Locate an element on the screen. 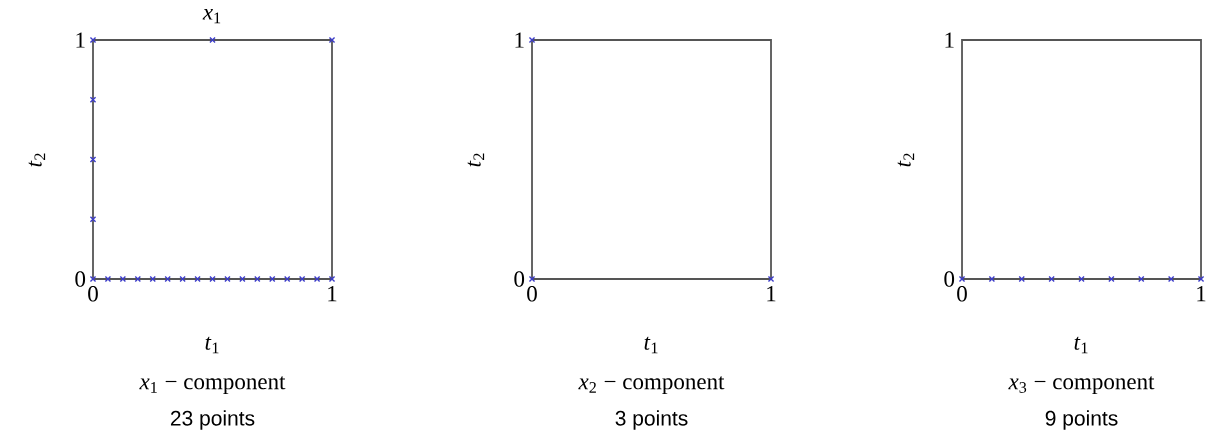 This screenshot has width=1208, height=440. text: 23 points is located at coordinates (212, 420).